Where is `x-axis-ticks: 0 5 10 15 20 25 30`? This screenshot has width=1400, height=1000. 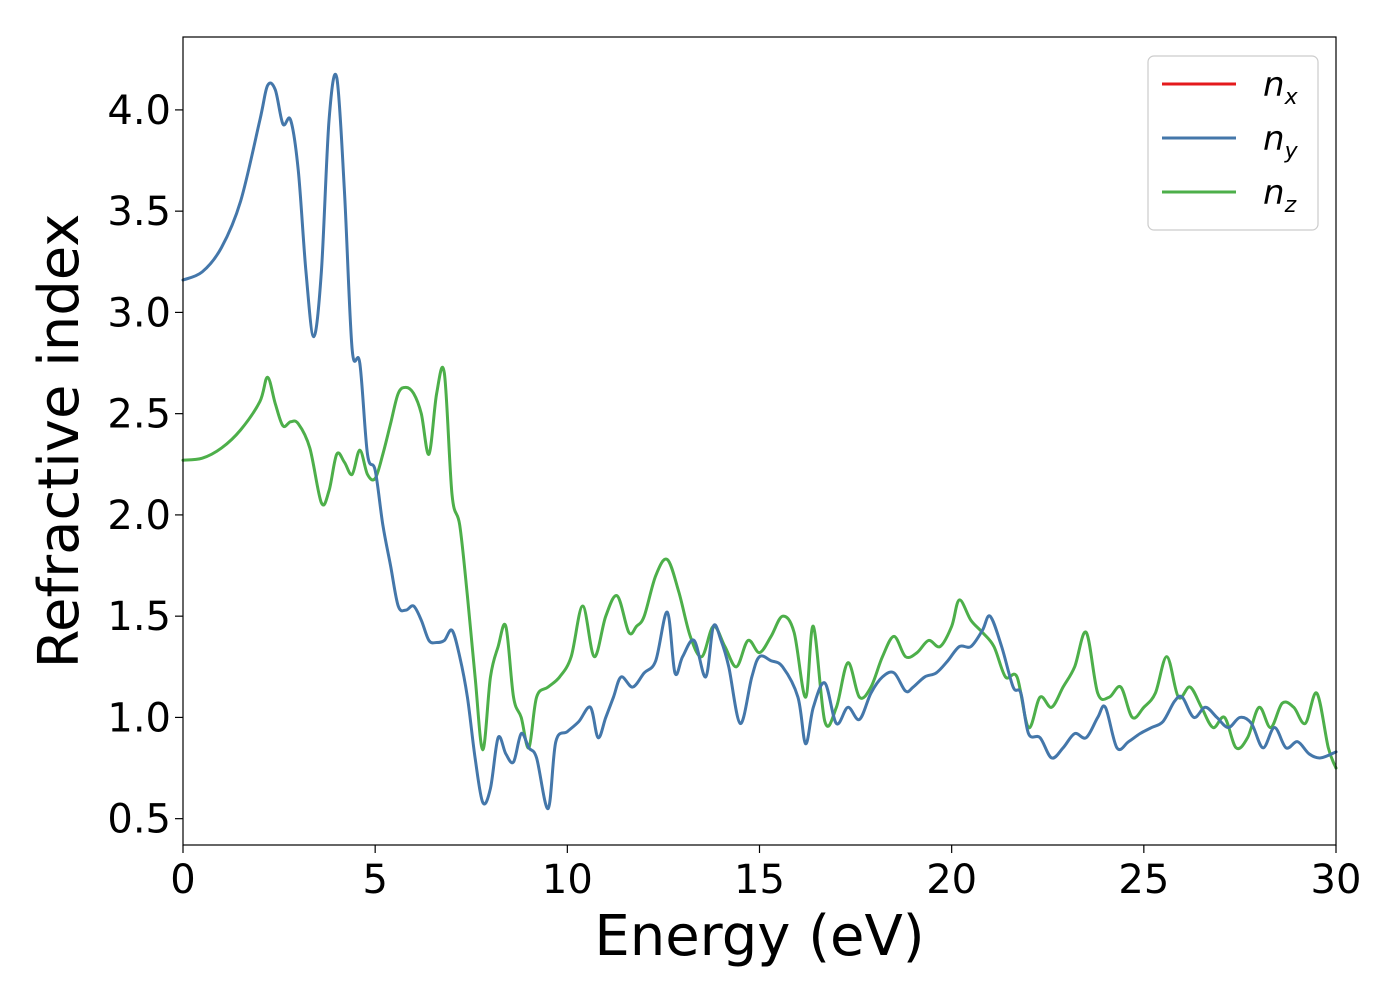 x-axis-ticks: 0 5 10 15 20 25 30 is located at coordinates (765, 874).